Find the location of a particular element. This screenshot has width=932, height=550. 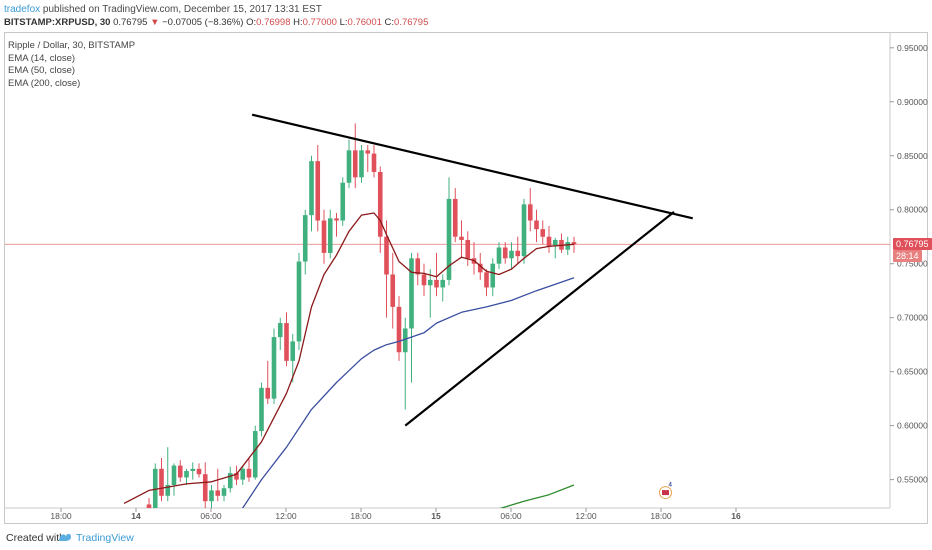

y-tick-label: 0.75000 is located at coordinates (912, 264).